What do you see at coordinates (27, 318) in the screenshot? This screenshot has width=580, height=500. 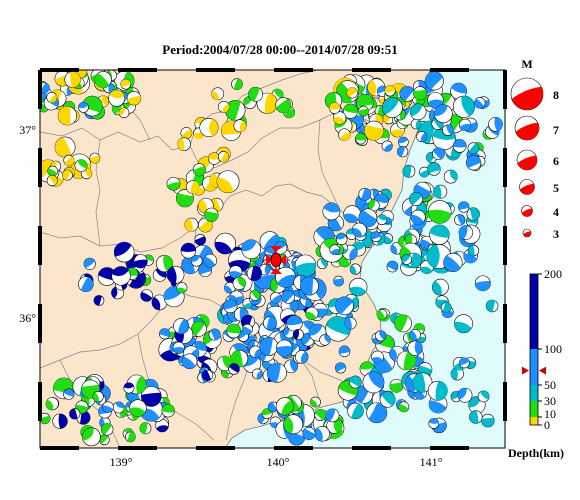 I see `lat-label-36: 36°` at bounding box center [27, 318].